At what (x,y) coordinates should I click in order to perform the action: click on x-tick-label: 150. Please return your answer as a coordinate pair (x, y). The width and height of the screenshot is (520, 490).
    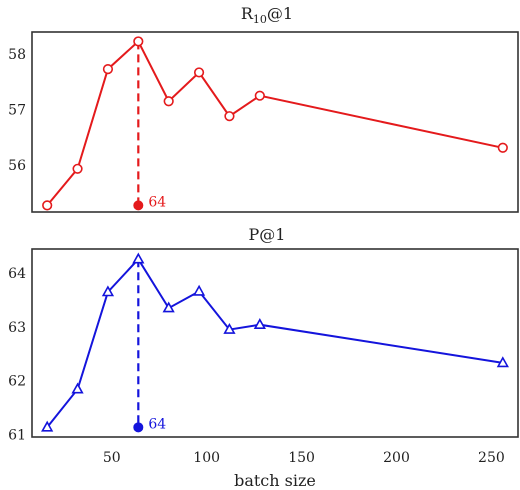
    Looking at the image, I should click on (301, 458).